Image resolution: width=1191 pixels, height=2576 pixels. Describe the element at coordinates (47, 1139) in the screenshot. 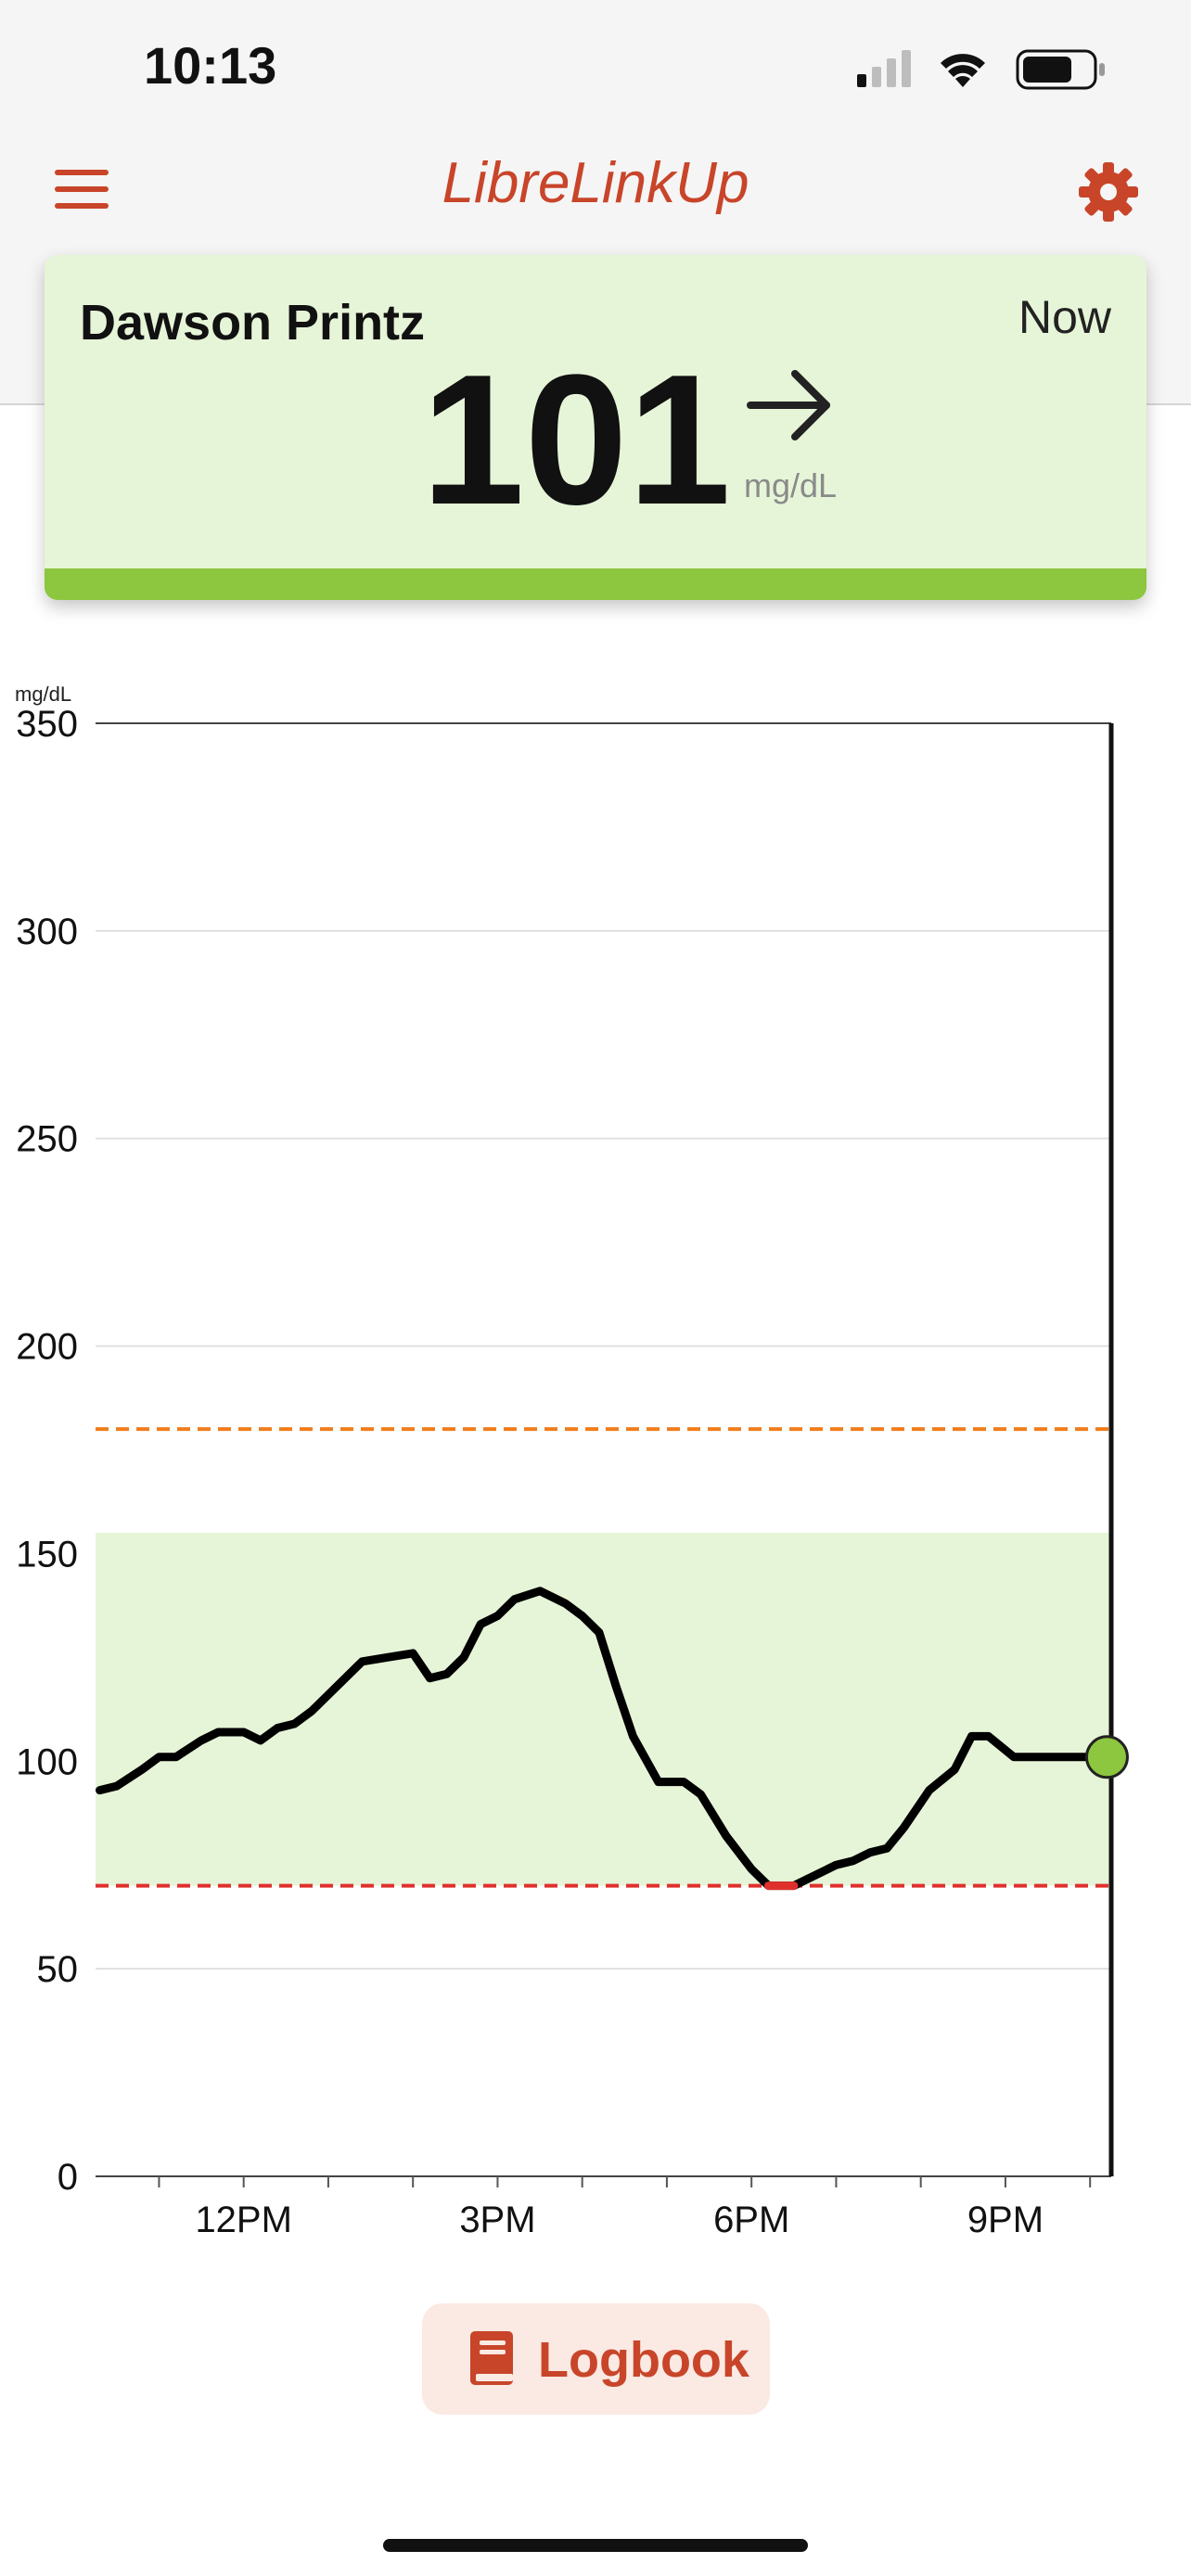

I see `y-tick-label: 250` at that location.